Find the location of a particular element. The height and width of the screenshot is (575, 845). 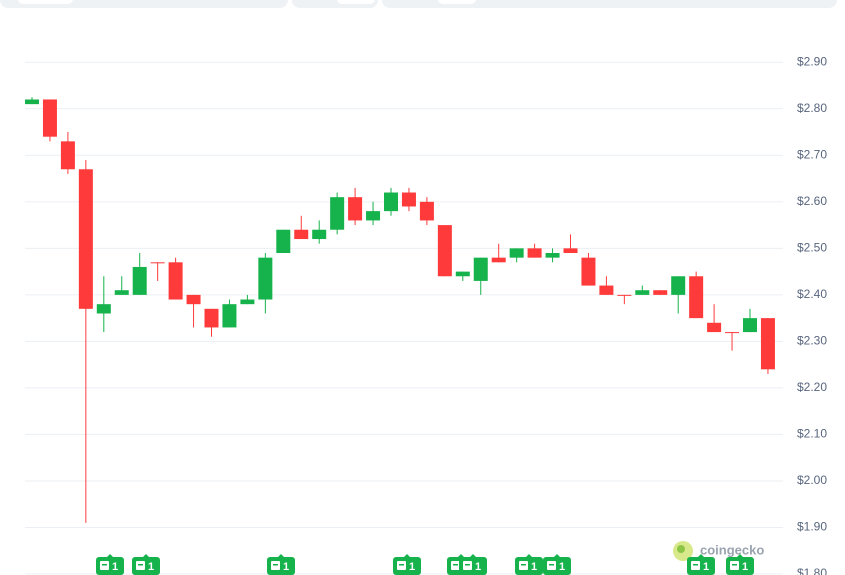

y-tick-label: $1.80 is located at coordinates (812, 570).